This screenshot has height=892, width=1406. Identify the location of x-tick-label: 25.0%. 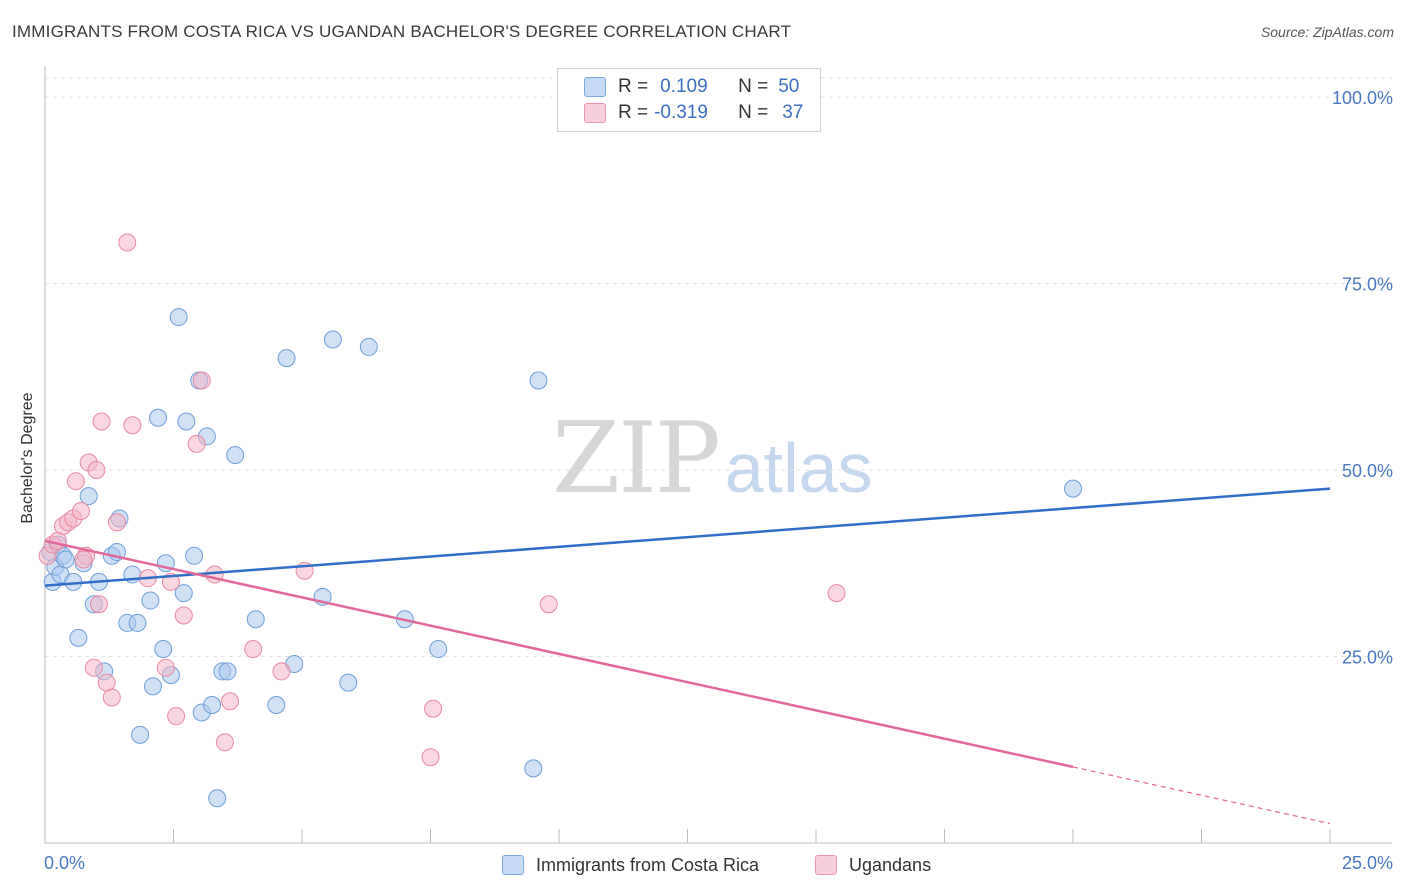
(1367, 863).